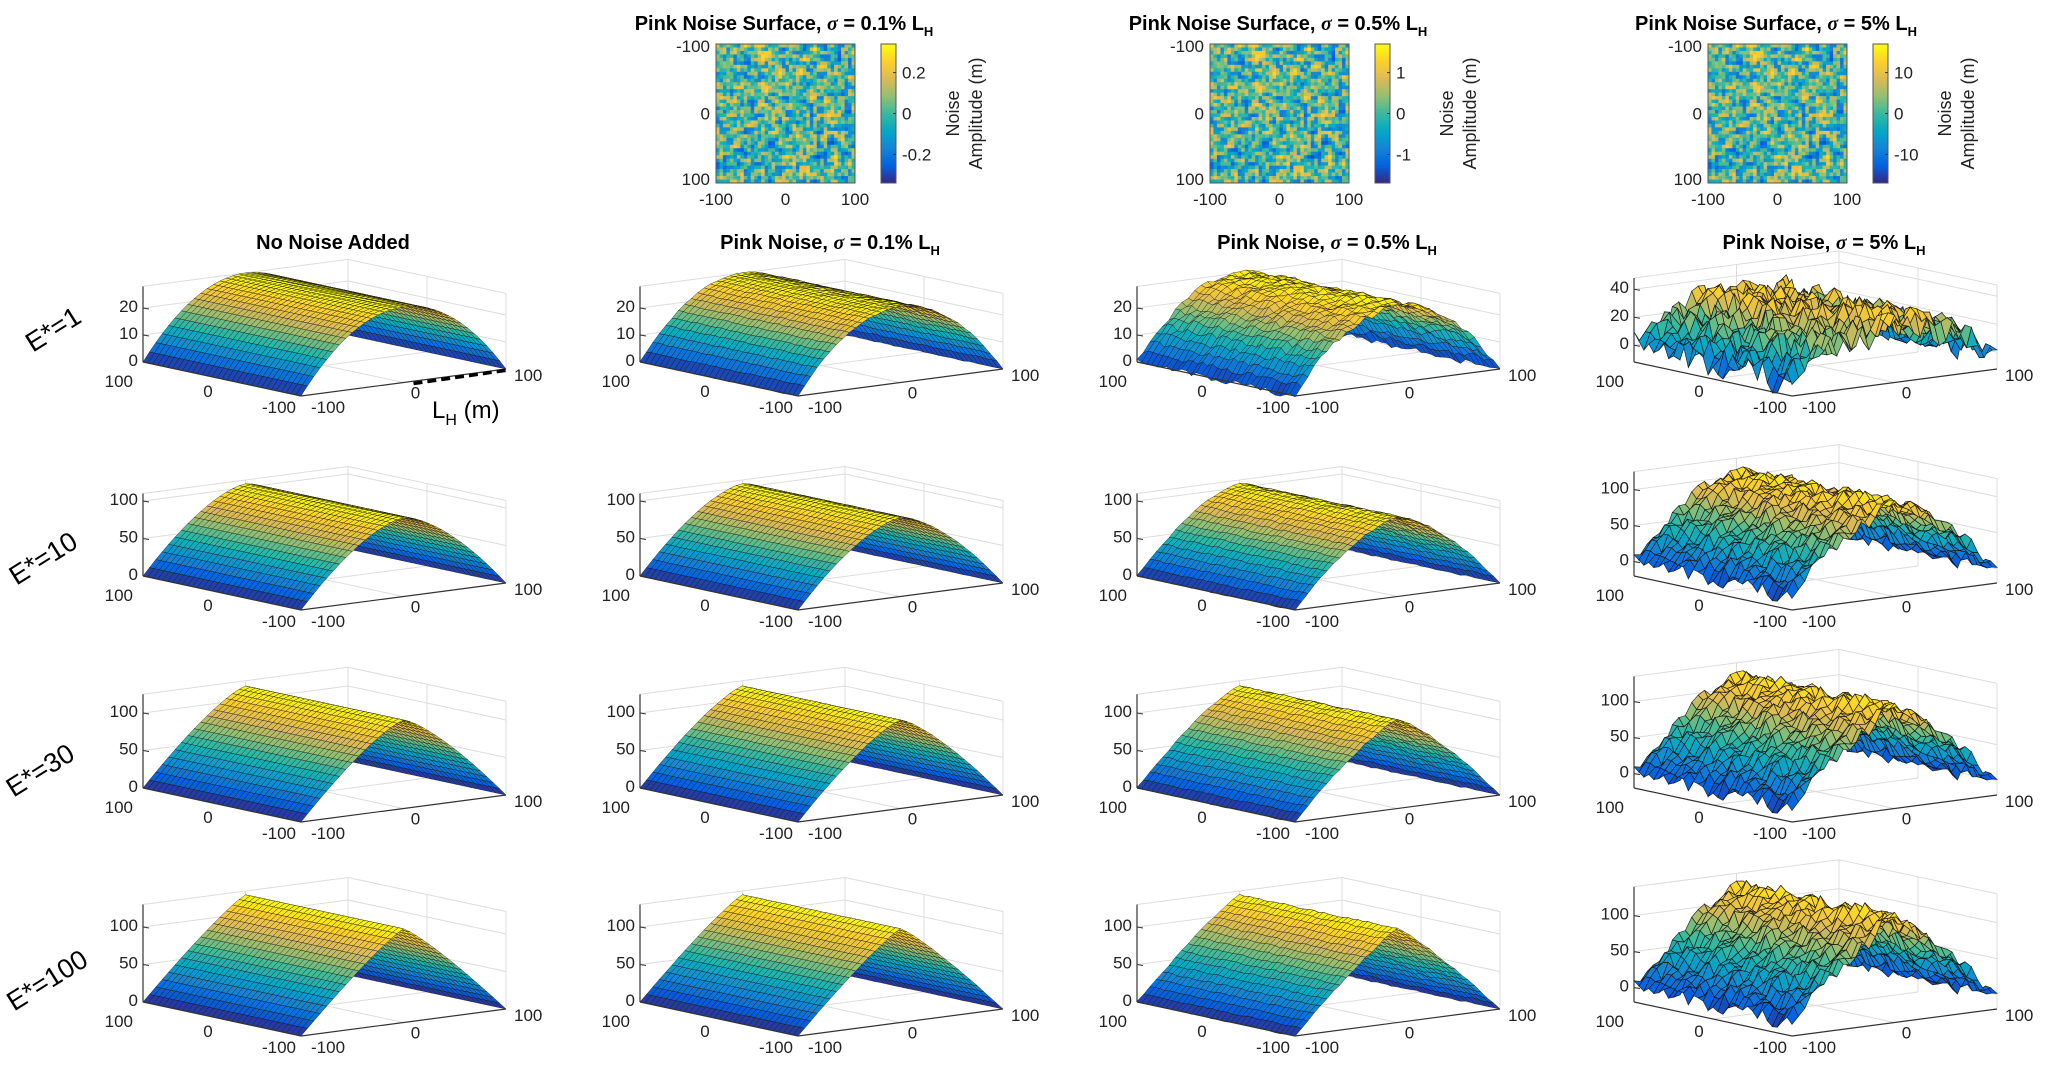  What do you see at coordinates (888, 97) in the screenshot?
I see `colorbar-segment` at bounding box center [888, 97].